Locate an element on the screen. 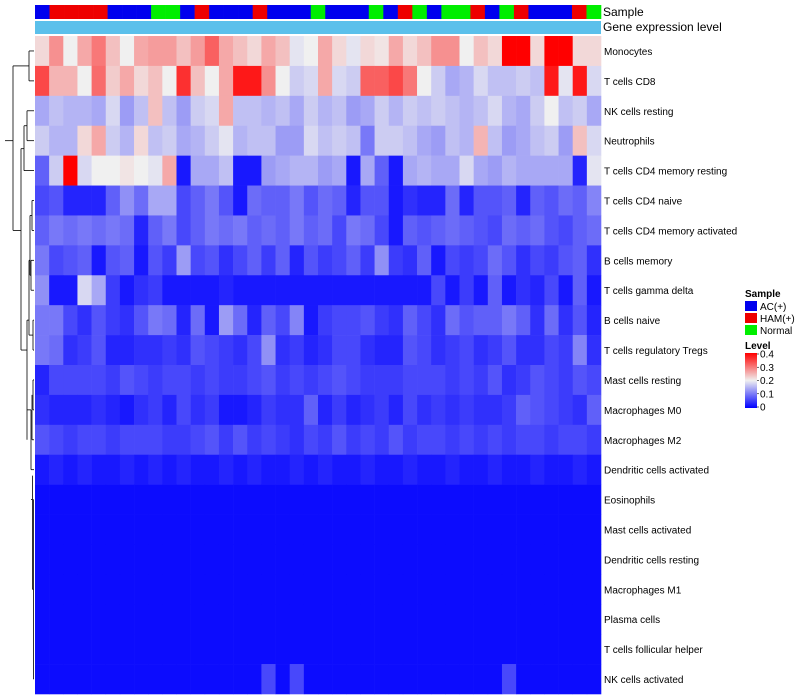 The image size is (800, 700). row-label: T cells CD4 naive is located at coordinates (643, 202).